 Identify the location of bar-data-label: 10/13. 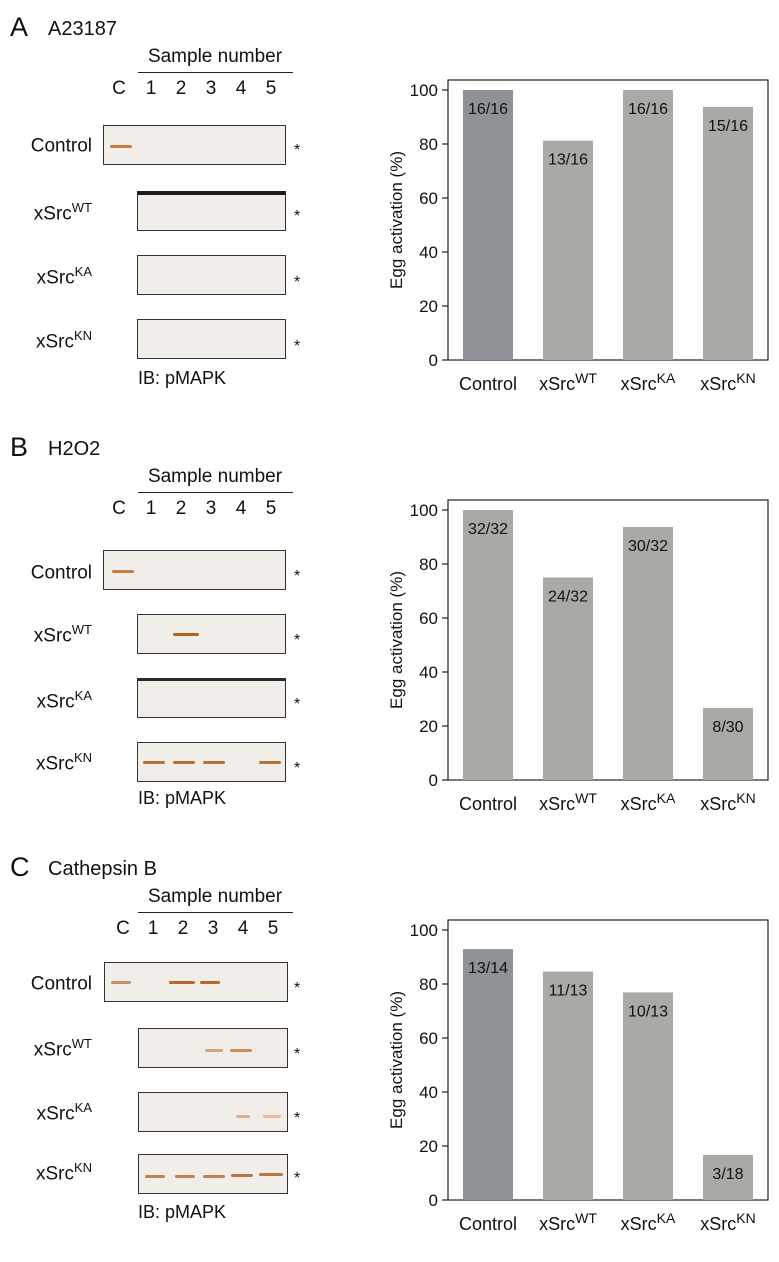
(648, 1011).